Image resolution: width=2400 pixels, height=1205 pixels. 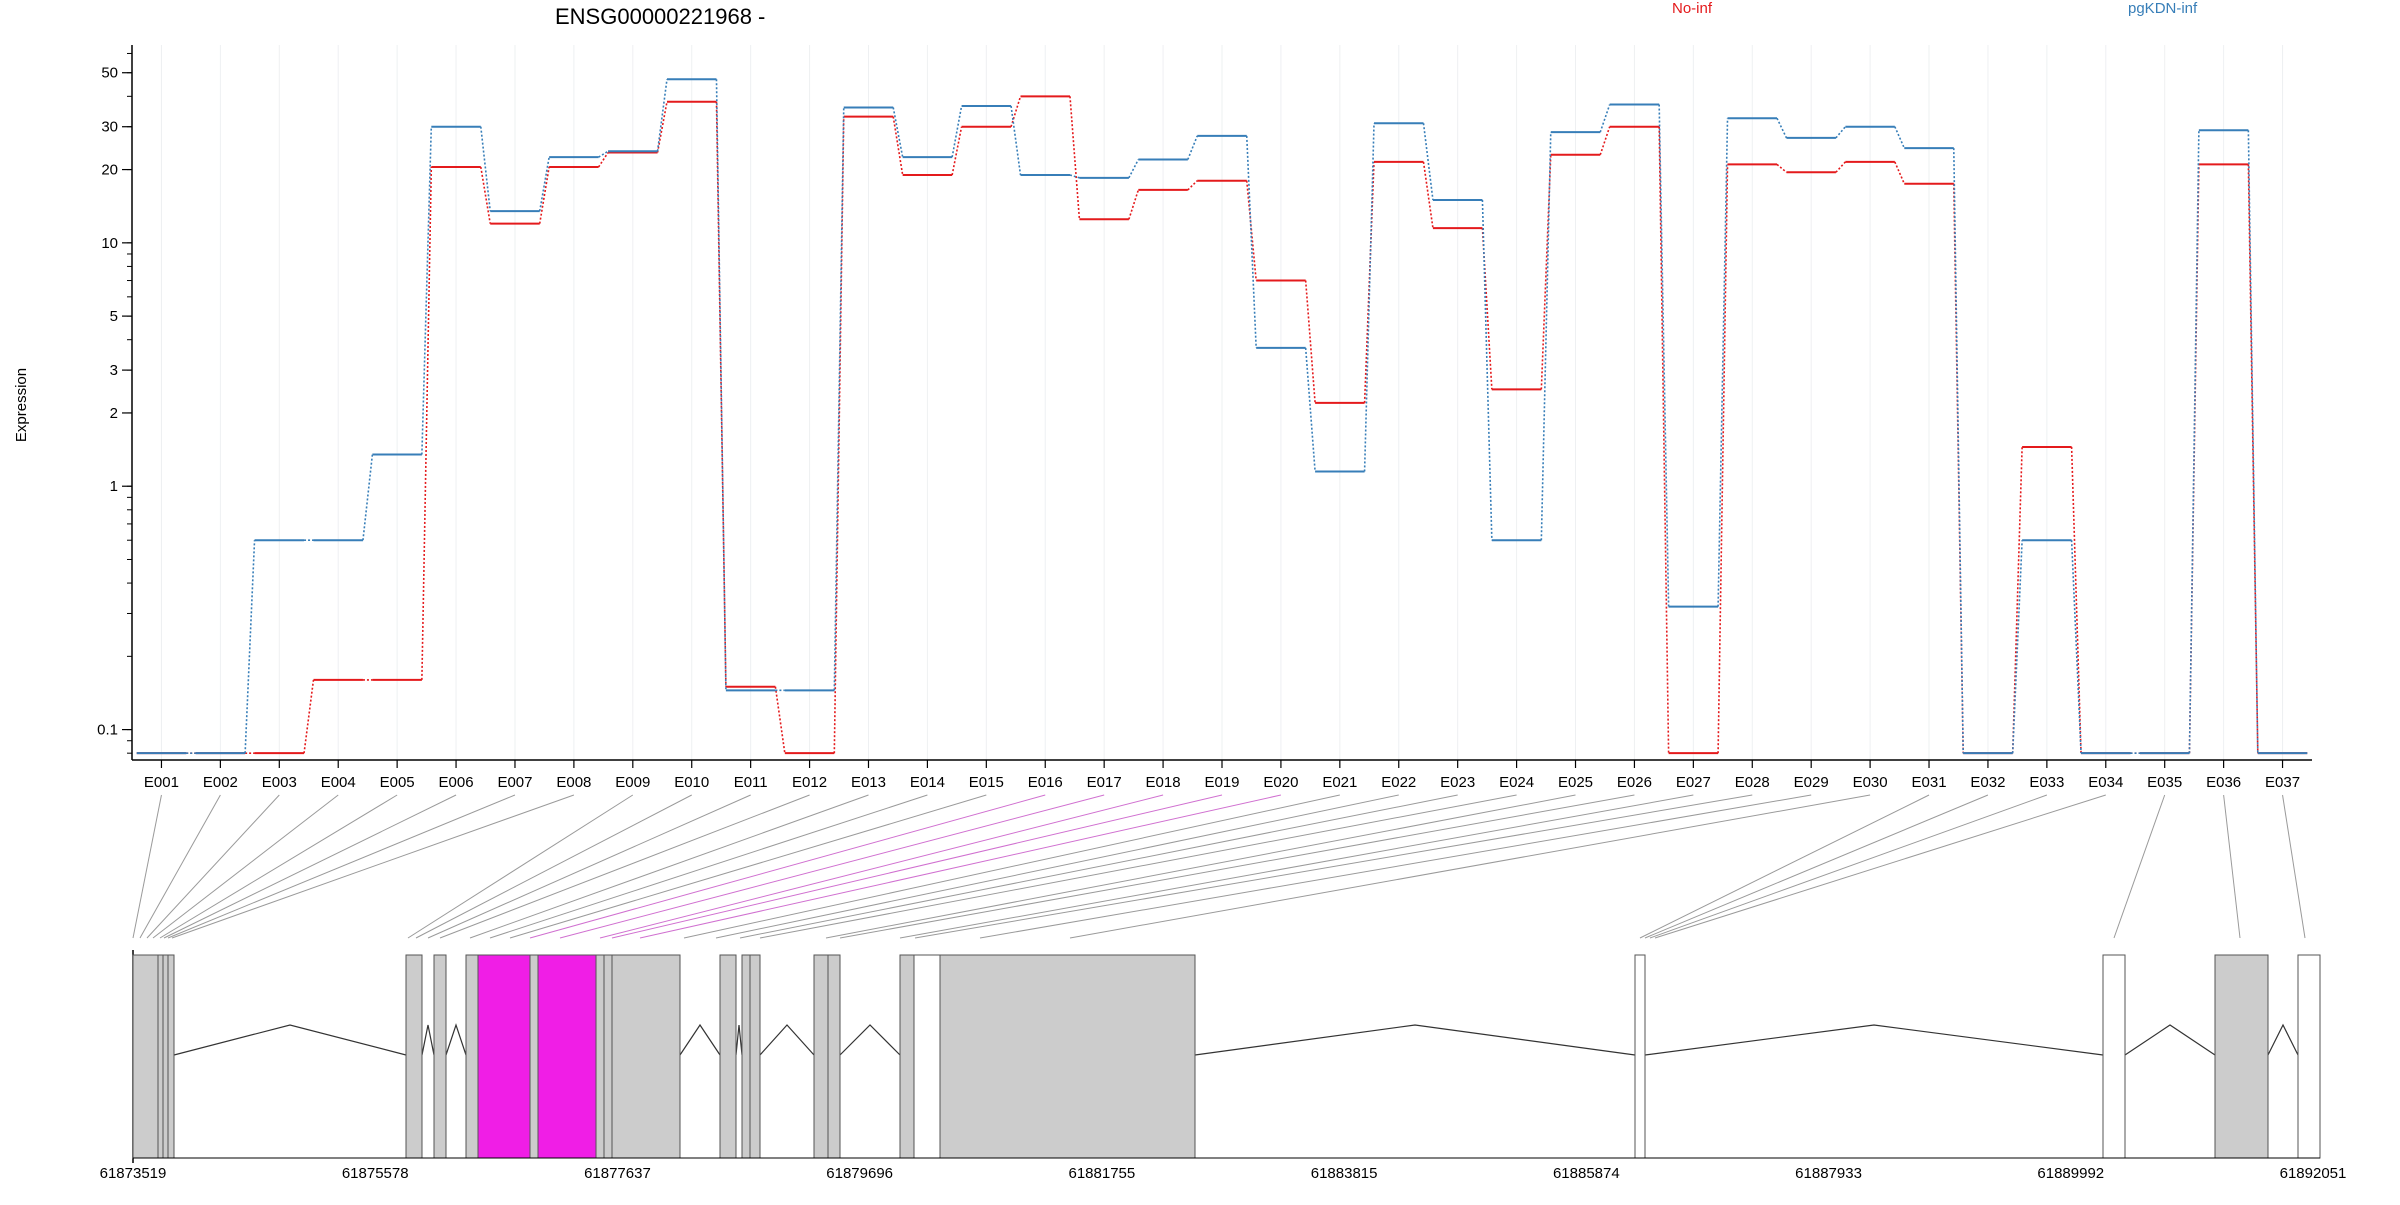 What do you see at coordinates (1457, 782) in the screenshot?
I see `x-tick-label: E023` at bounding box center [1457, 782].